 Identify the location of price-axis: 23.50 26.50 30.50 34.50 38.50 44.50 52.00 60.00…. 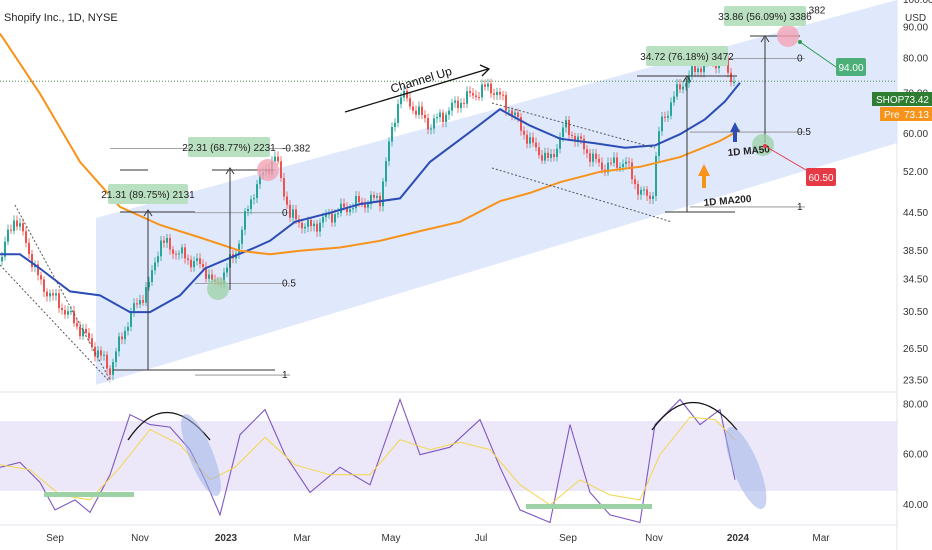
(917, 193).